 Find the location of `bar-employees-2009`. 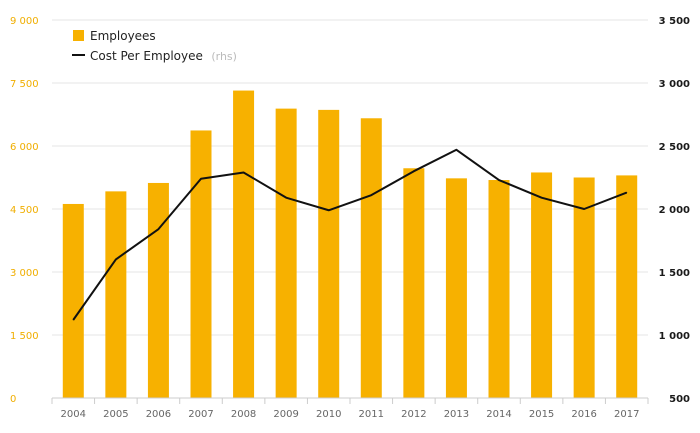

bar-employees-2009 is located at coordinates (286, 253).